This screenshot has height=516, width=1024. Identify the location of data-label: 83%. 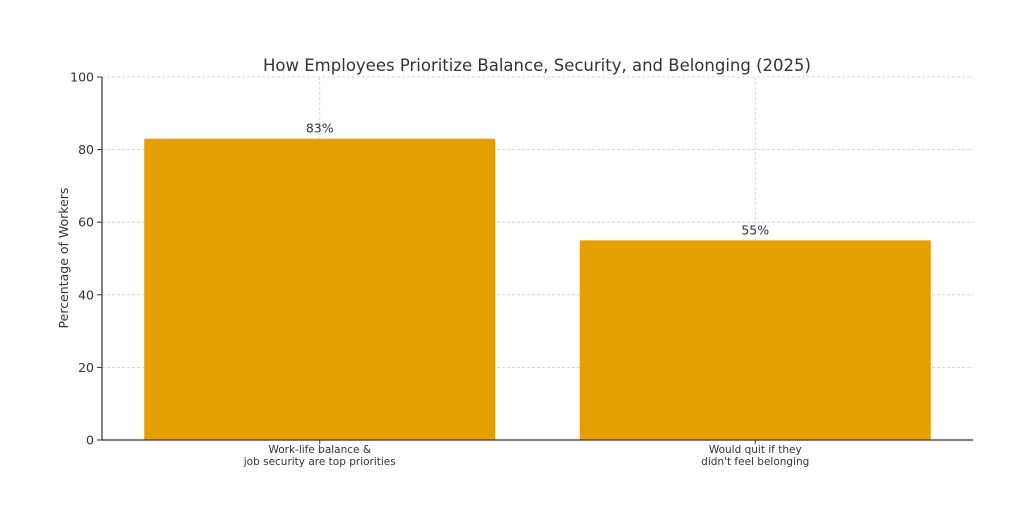
(320, 128).